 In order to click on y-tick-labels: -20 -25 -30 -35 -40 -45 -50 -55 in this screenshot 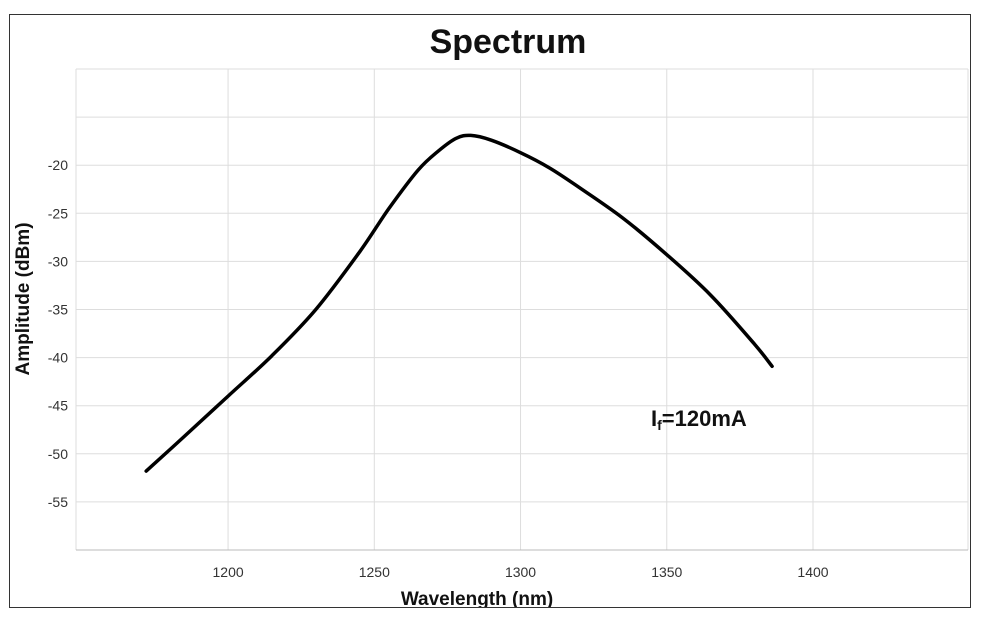, I will do `click(58, 333)`.